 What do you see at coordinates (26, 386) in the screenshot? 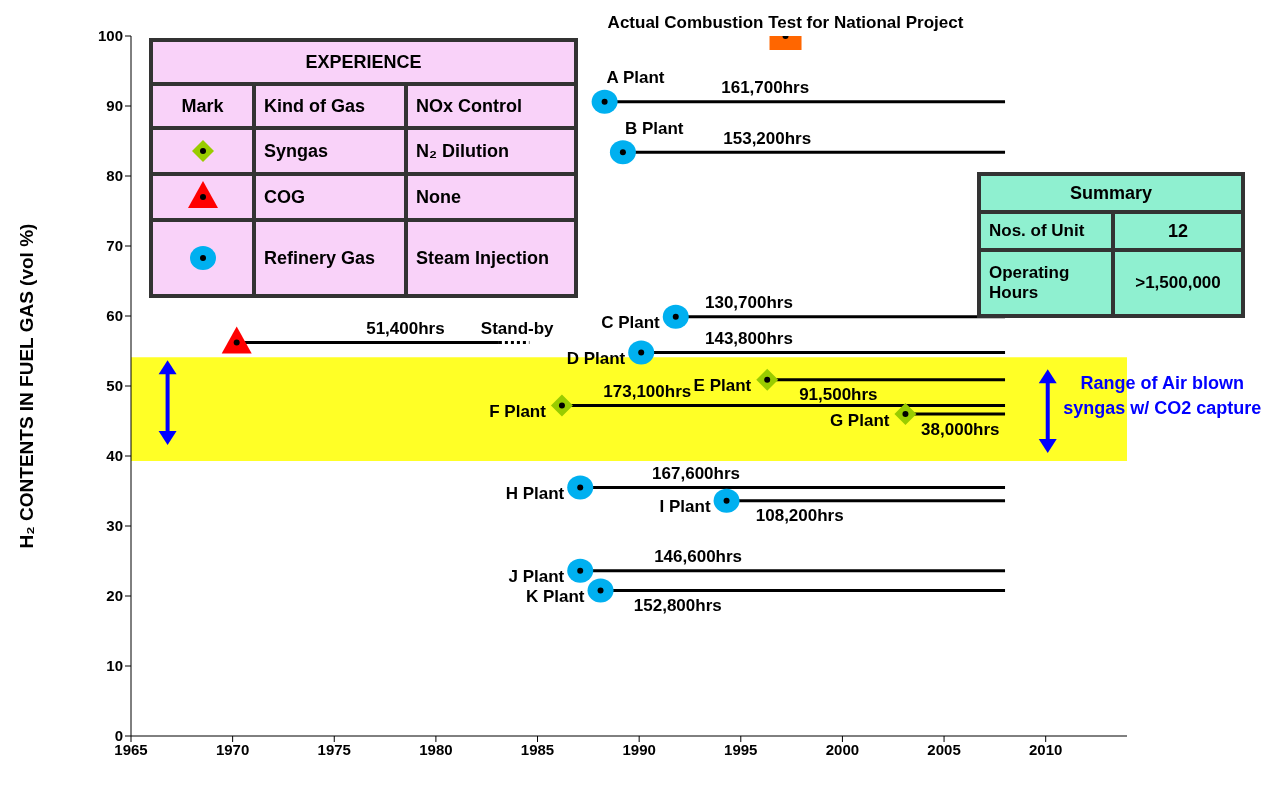
I see `y-axis-title: H₂ CONTENTS IN FUEL GAS (vol %)` at bounding box center [26, 386].